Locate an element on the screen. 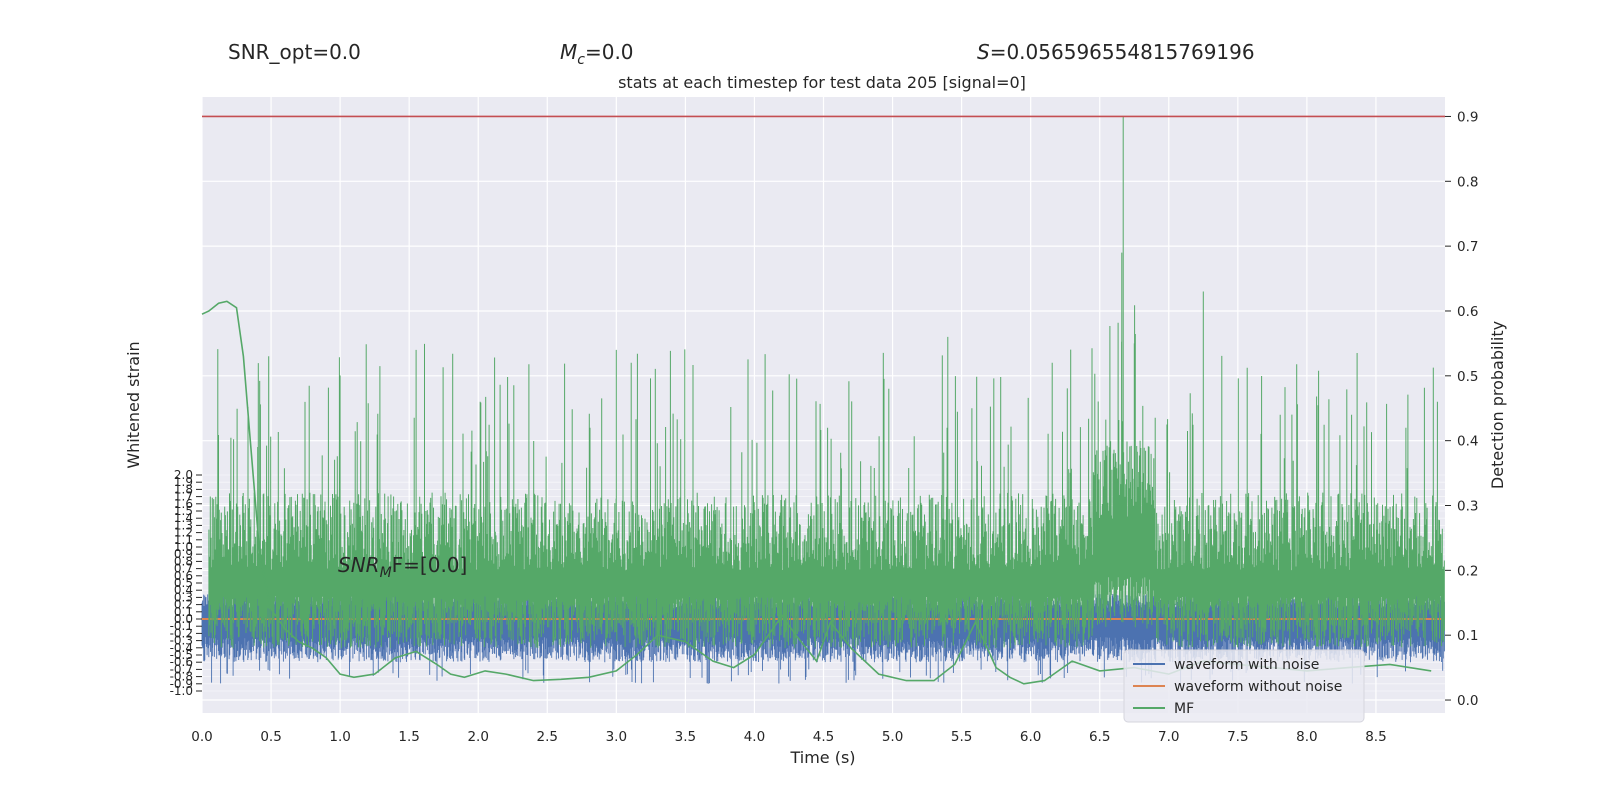 Image resolution: width=1600 pixels, height=800 pixels. statistic-label: S=0.056596554815769196 is located at coordinates (1116, 52).